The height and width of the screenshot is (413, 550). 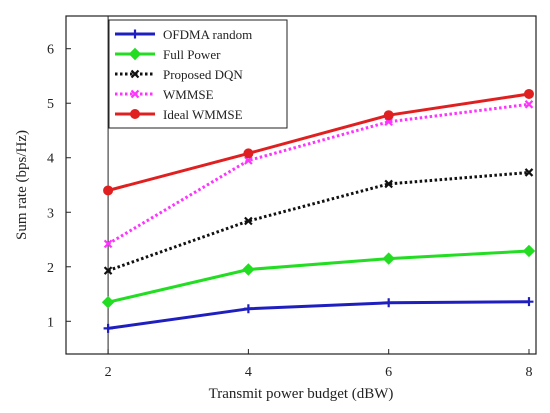 What do you see at coordinates (50, 268) in the screenshot?
I see `y-tick-label: 2` at bounding box center [50, 268].